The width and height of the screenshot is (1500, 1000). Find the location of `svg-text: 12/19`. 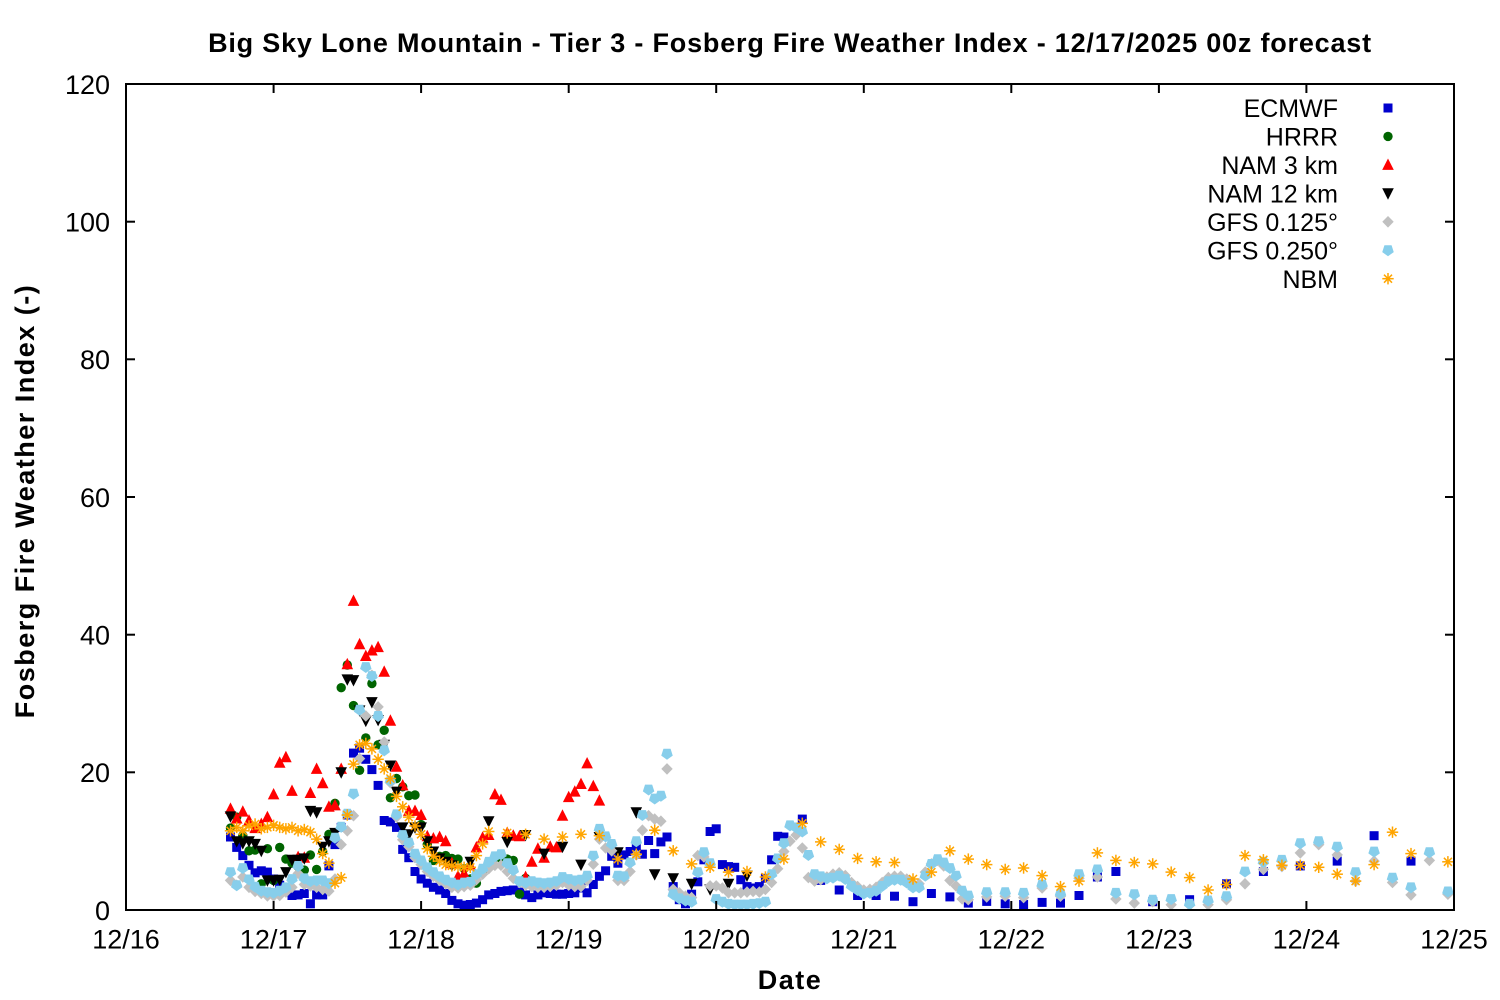

svg-text: 12/19 is located at coordinates (569, 940).